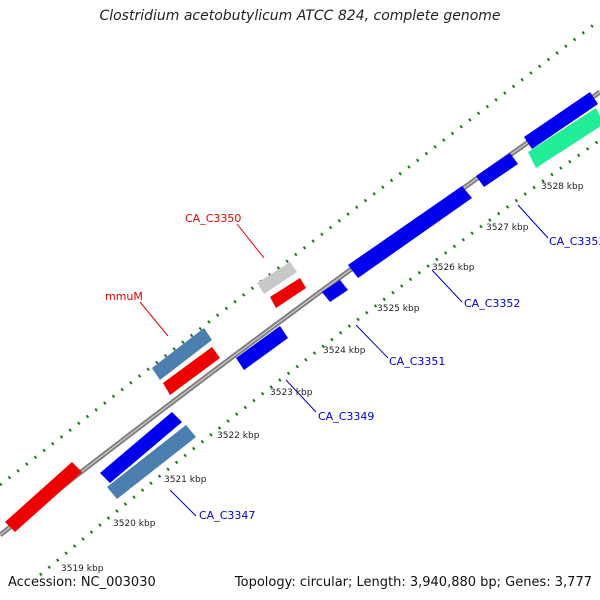 The image size is (600, 600). What do you see at coordinates (213, 218) in the screenshot?
I see `label-CA_C3350: CA_C3350` at bounding box center [213, 218].